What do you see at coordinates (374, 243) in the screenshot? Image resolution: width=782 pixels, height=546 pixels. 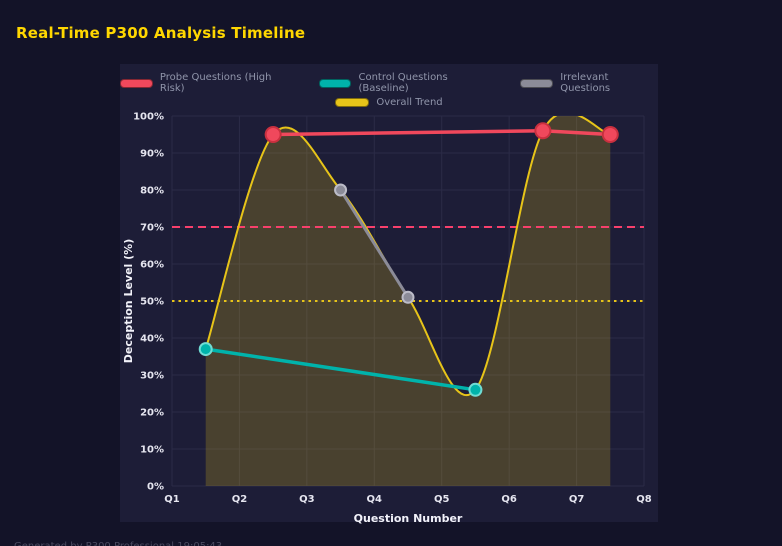 I see `irrelevant-line` at bounding box center [374, 243].